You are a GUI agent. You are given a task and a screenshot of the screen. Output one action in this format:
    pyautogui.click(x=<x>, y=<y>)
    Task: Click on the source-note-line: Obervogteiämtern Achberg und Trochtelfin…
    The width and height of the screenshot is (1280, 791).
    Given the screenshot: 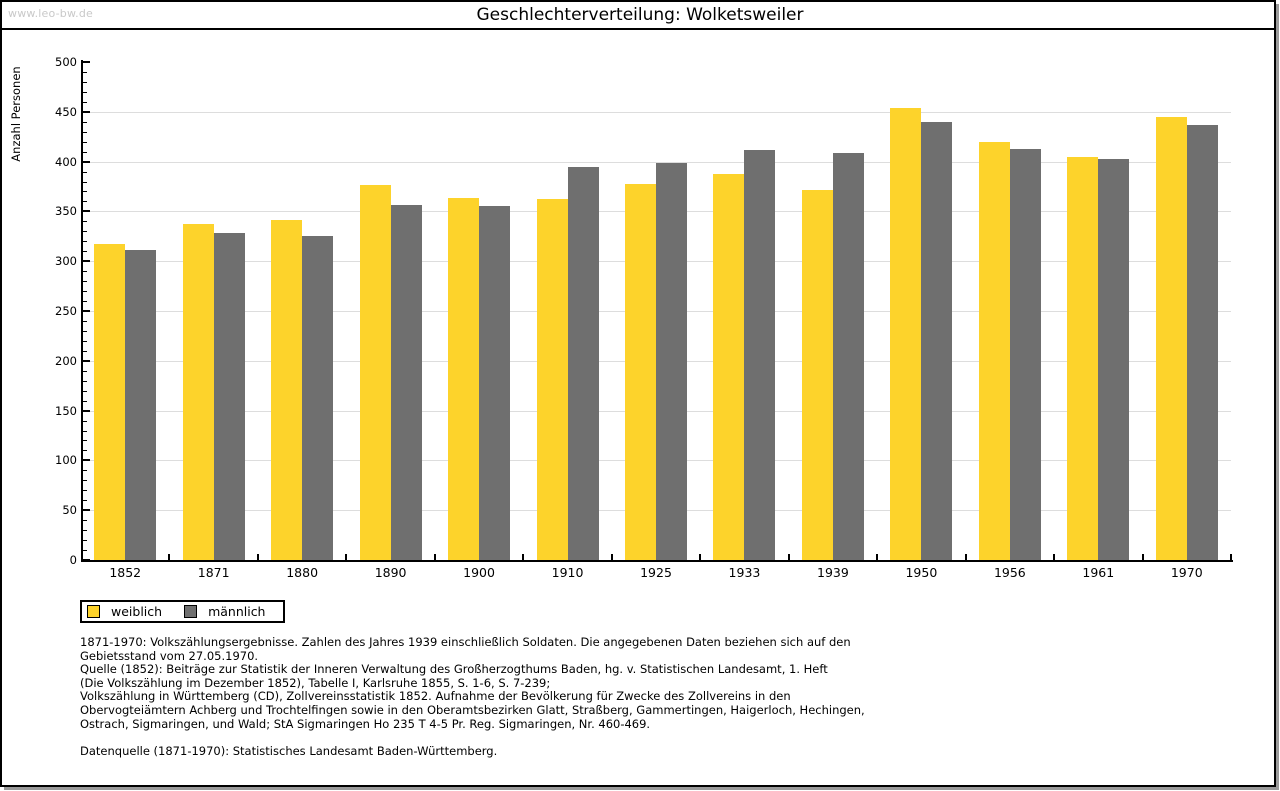 What is the action you would take?
    pyautogui.click(x=472, y=709)
    